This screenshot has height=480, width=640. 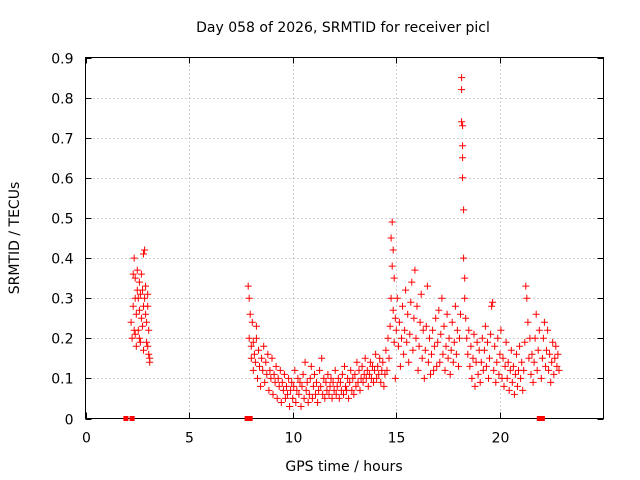 What do you see at coordinates (343, 467) in the screenshot?
I see `x-axis-label: GPS time / hours` at bounding box center [343, 467].